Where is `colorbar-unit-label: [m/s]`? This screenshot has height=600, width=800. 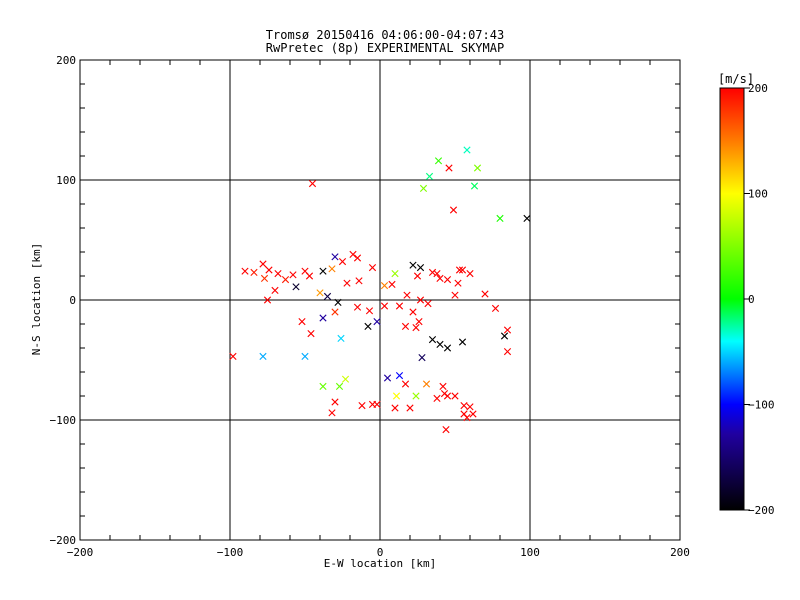
colorbar-unit-label: [m/s] is located at coordinates (736, 79).